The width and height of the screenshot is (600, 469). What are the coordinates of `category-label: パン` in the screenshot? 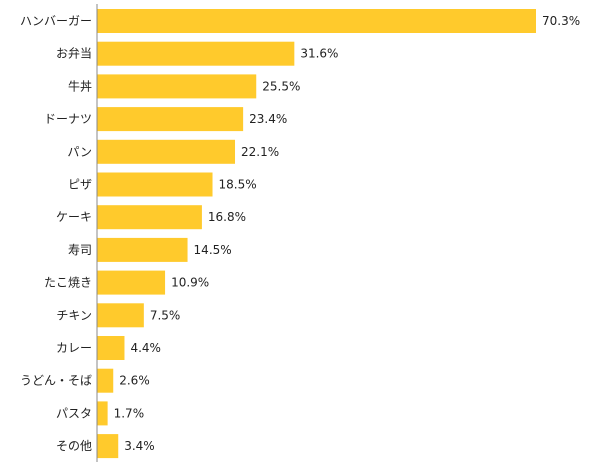 It's located at (79, 152).